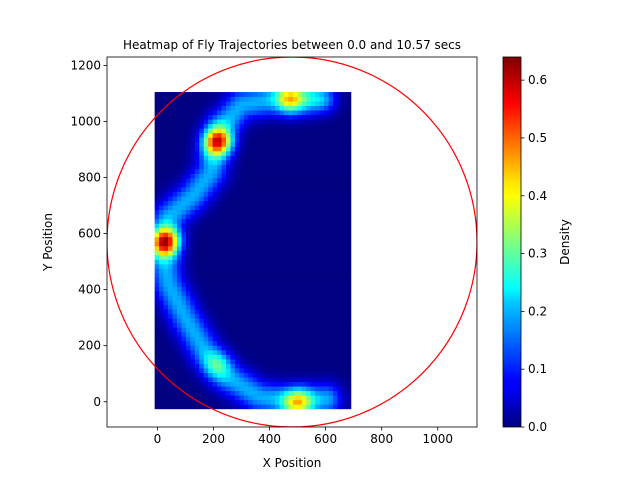  I want to click on y-tick-label: 800, so click(89, 178).